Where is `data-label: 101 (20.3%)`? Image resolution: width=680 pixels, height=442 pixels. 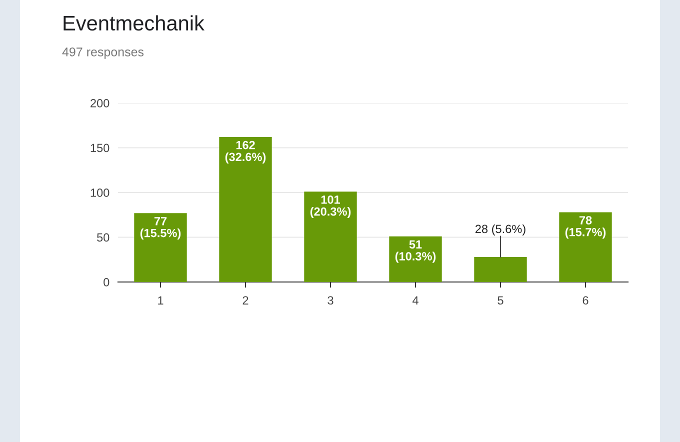 data-label: 101 (20.3%) is located at coordinates (330, 206).